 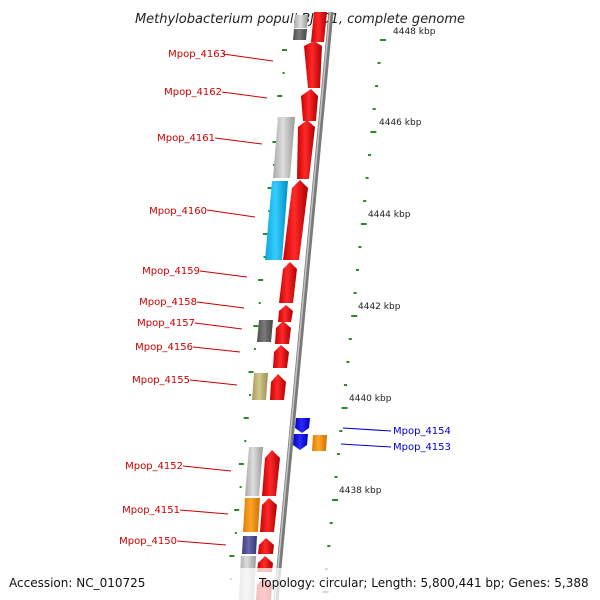 I want to click on svg-text: Mpop_4155, so click(x=161, y=380).